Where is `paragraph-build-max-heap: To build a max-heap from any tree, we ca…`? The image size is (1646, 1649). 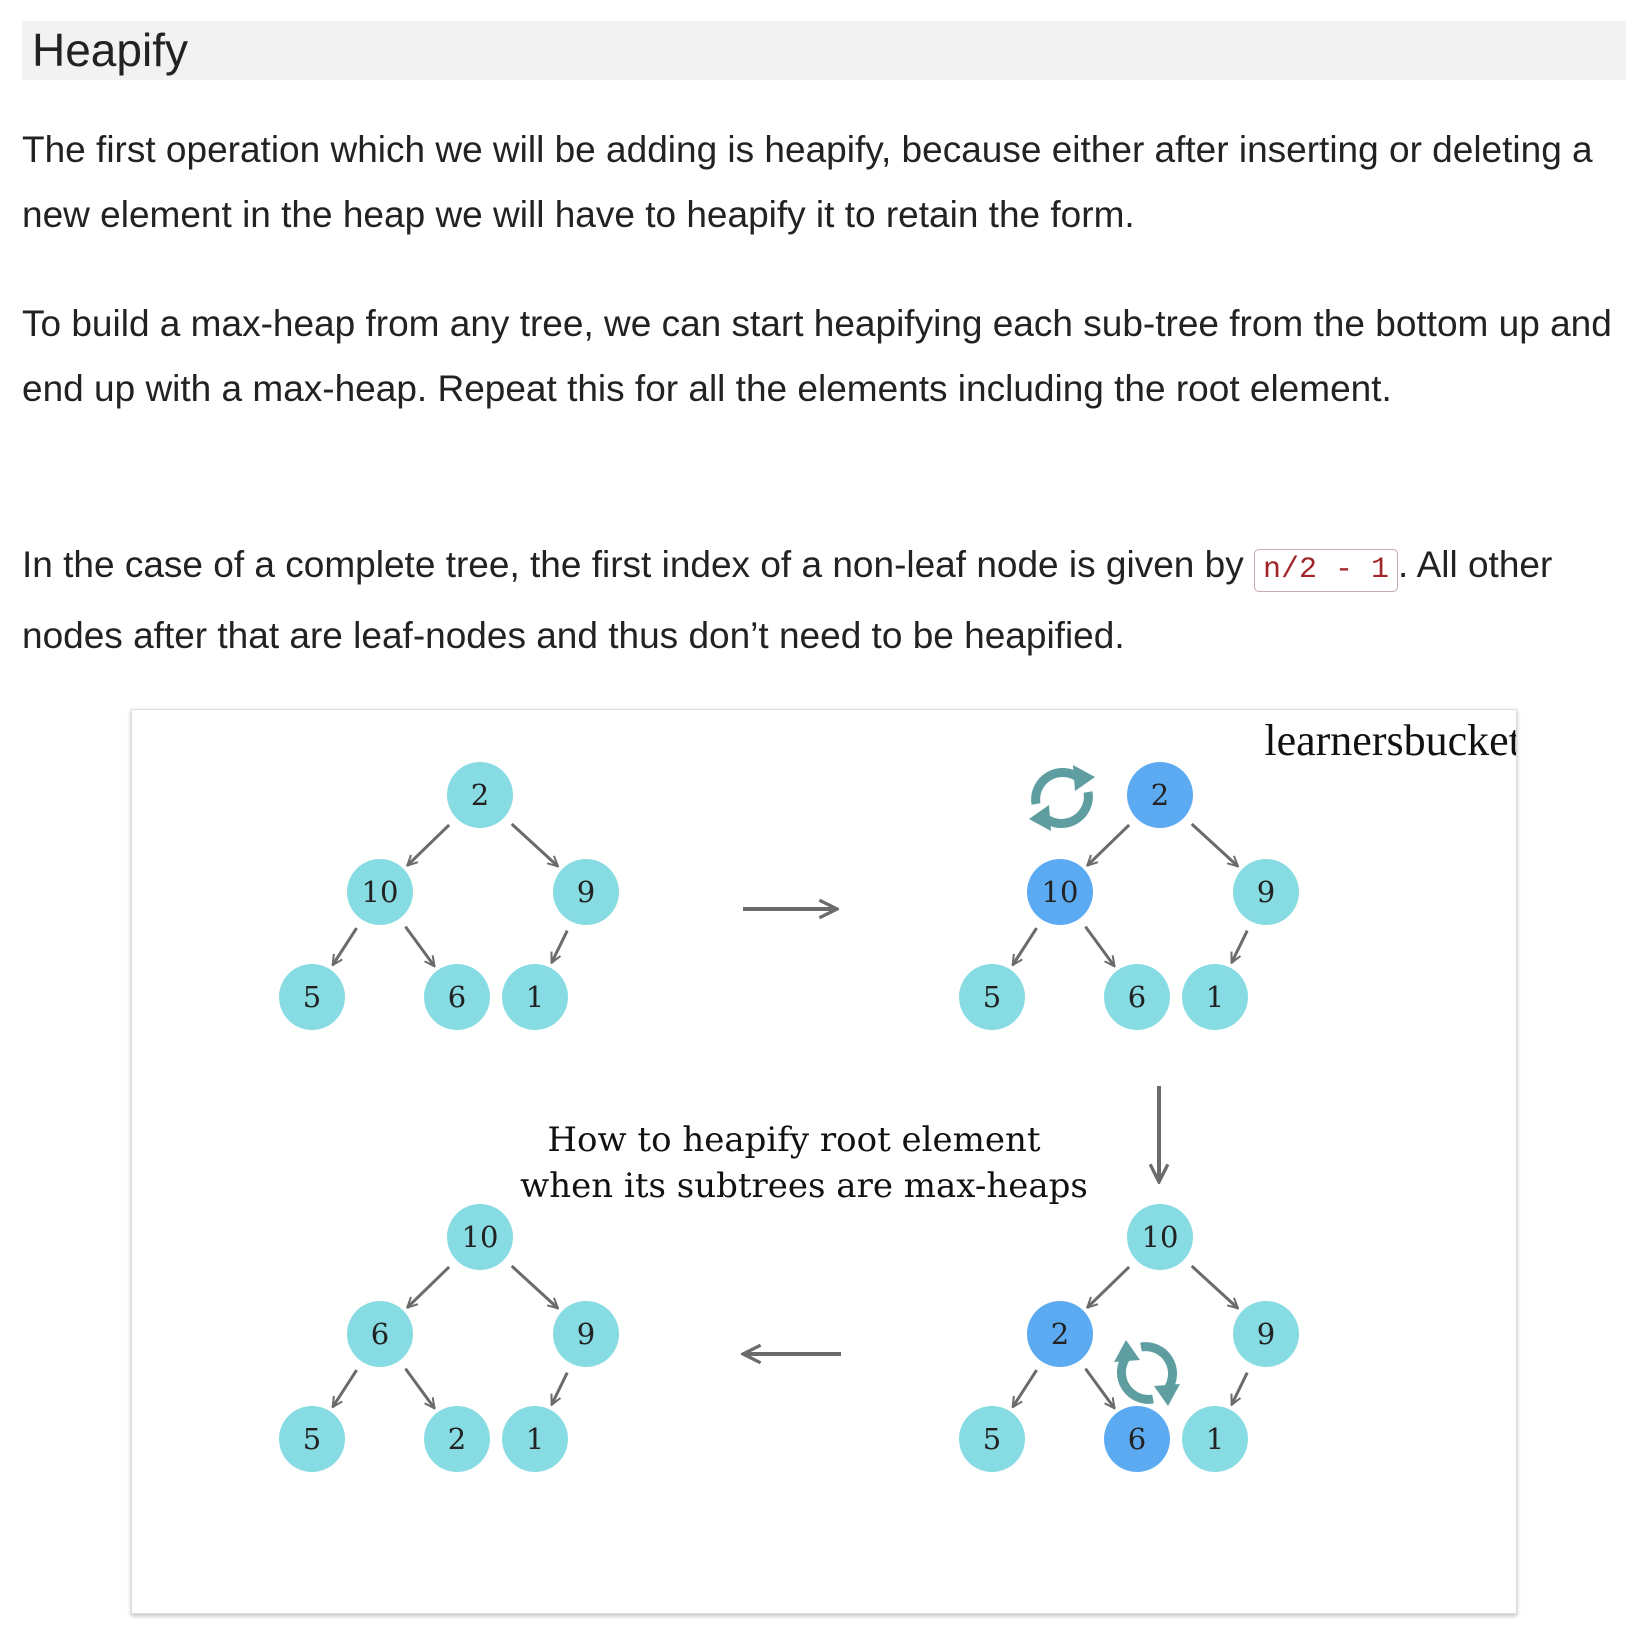 paragraph-build-max-heap: To build a max-heap from any tree, we ca… is located at coordinates (817, 356).